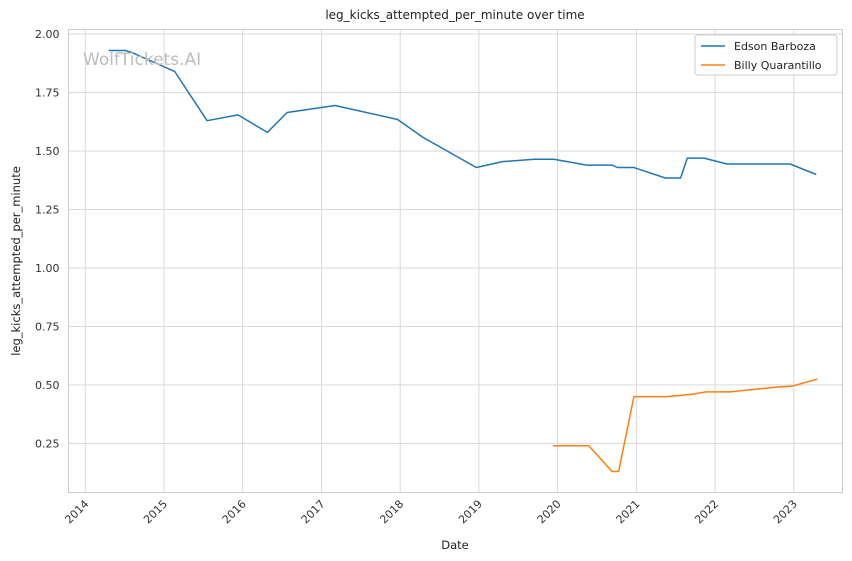 This screenshot has width=852, height=561. Describe the element at coordinates (454, 15) in the screenshot. I see `chart-title: leg_kicks_attempted_per_minute over time` at that location.